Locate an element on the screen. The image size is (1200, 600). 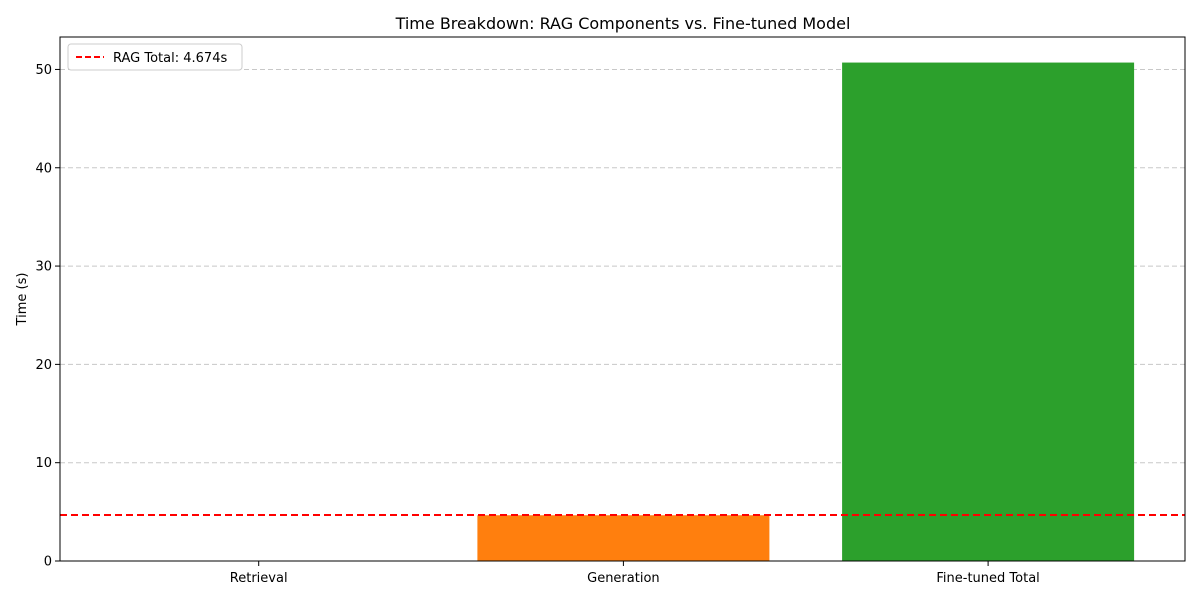
y-tick-label: 30 is located at coordinates (43, 267).